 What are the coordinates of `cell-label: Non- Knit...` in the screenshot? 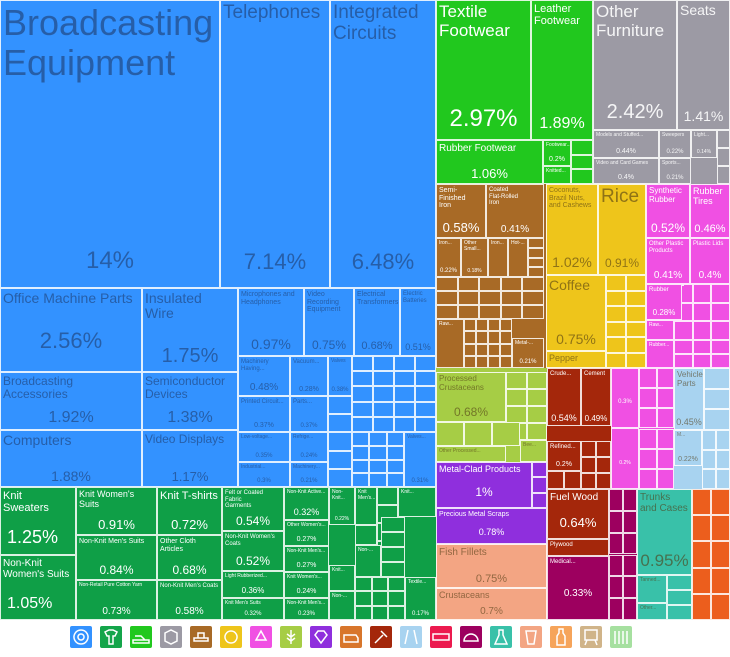 It's located at (338, 495).